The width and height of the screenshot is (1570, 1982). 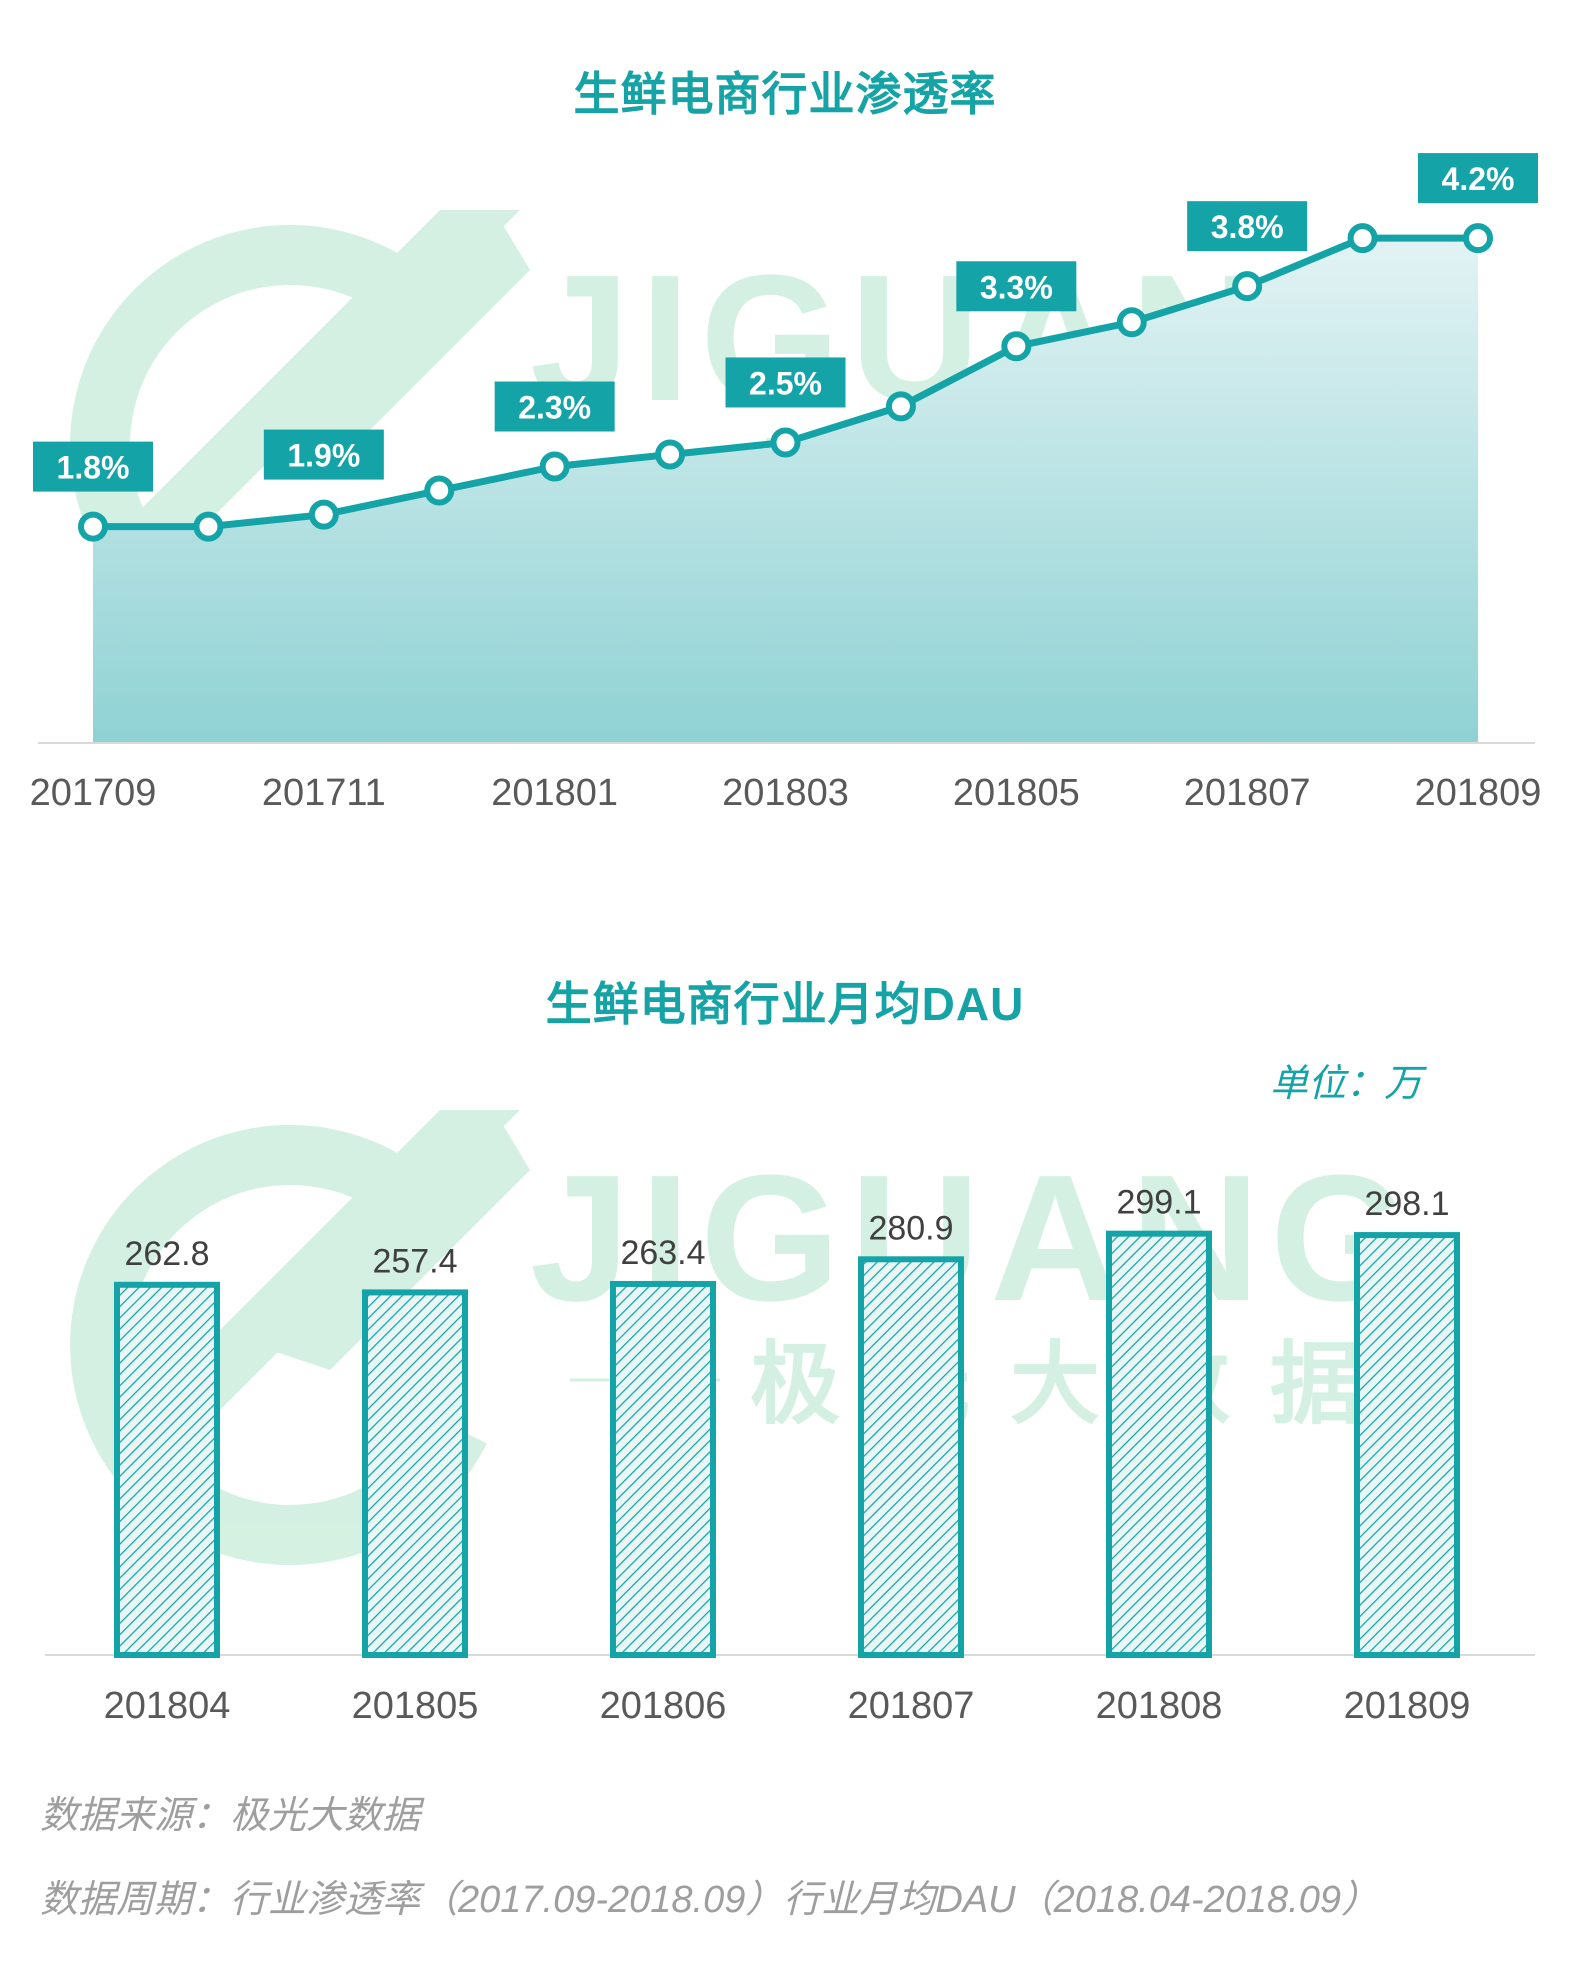 I want to click on data-label: 1.9%, so click(x=323, y=456).